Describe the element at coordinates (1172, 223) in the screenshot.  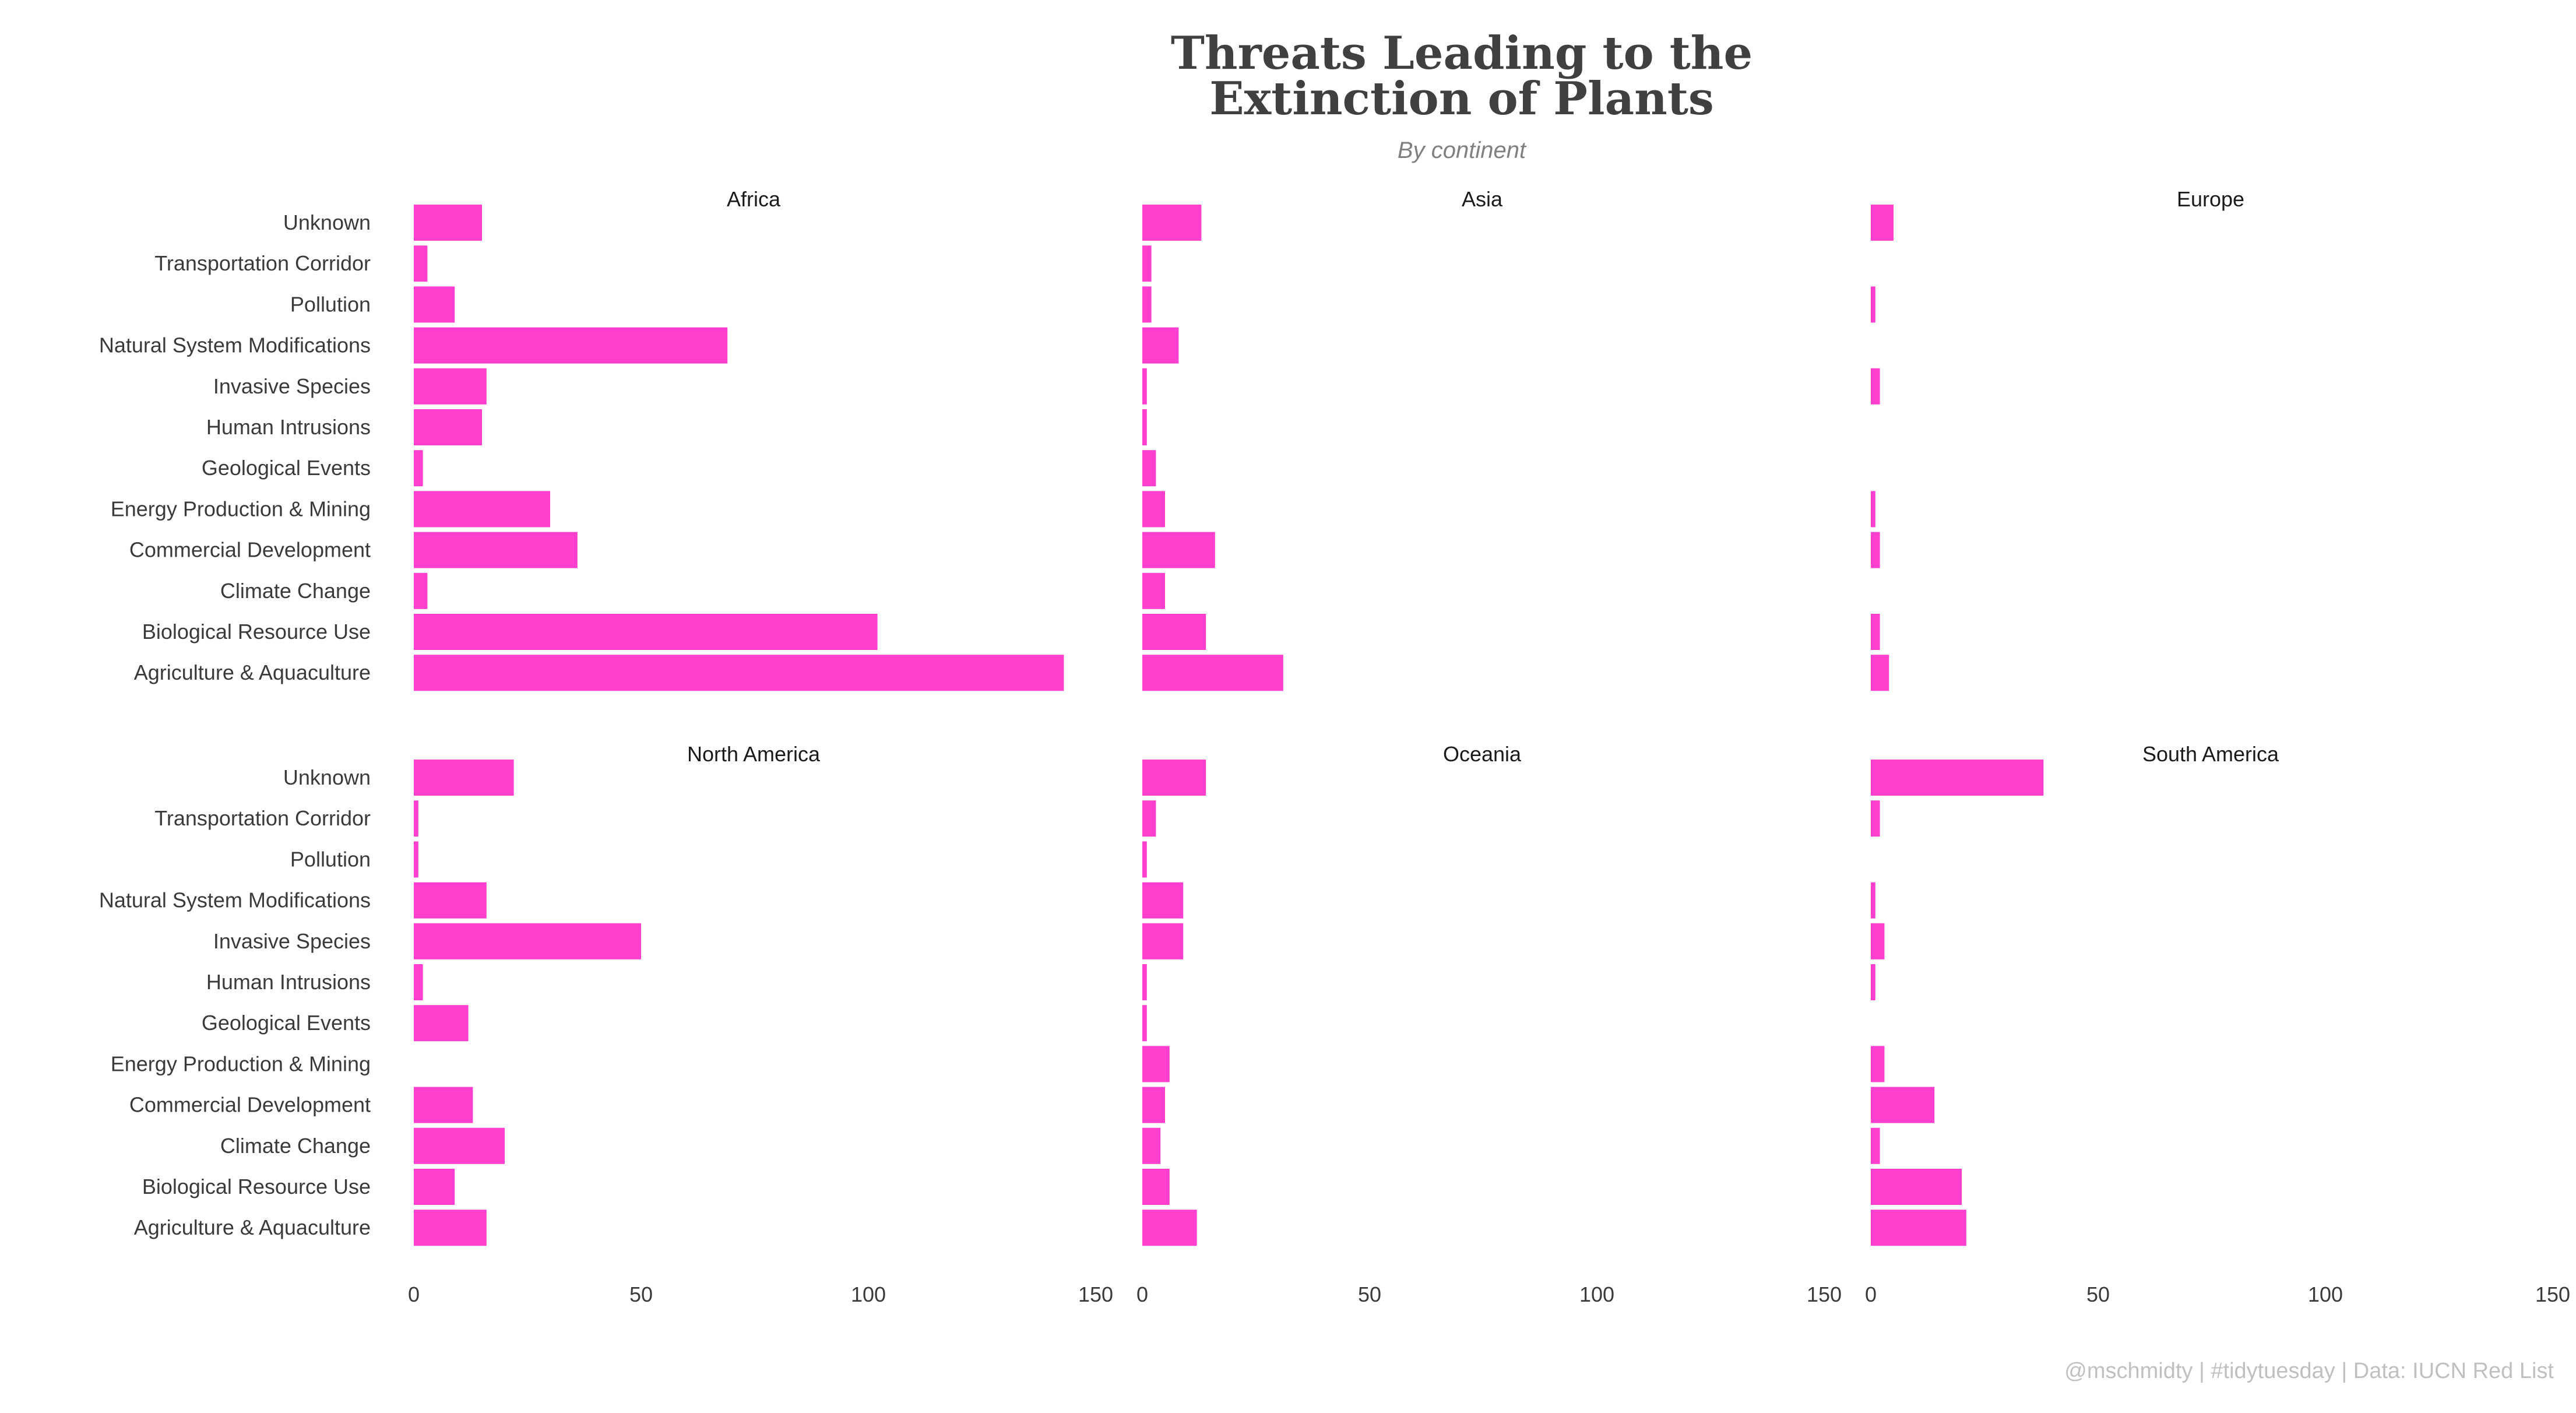
I see `bar-asia-unknown` at that location.